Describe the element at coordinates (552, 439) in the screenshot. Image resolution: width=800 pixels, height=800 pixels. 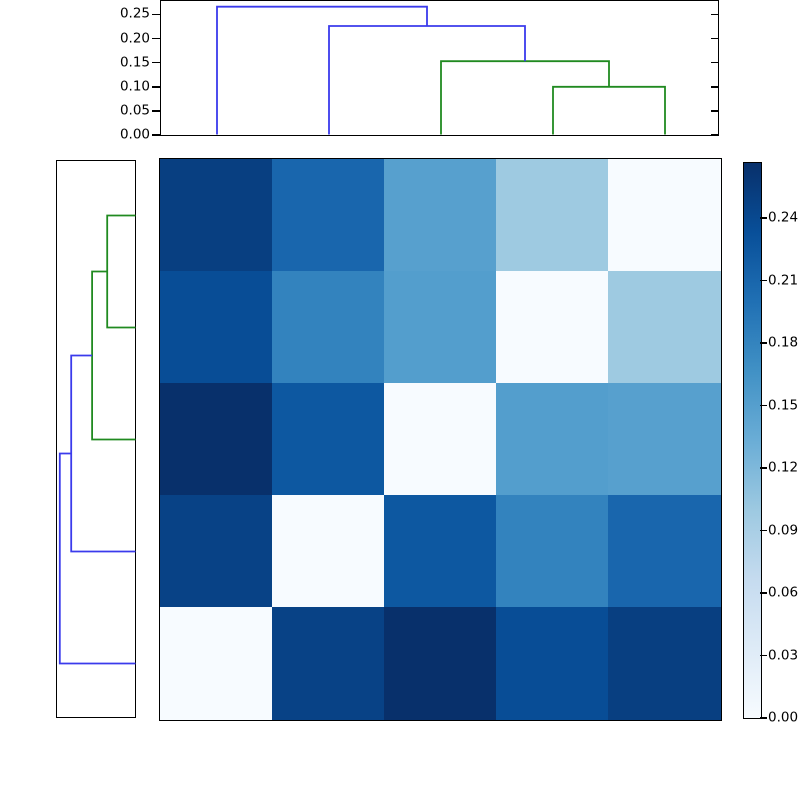
I see `heatmap-cell-r3c4` at that location.